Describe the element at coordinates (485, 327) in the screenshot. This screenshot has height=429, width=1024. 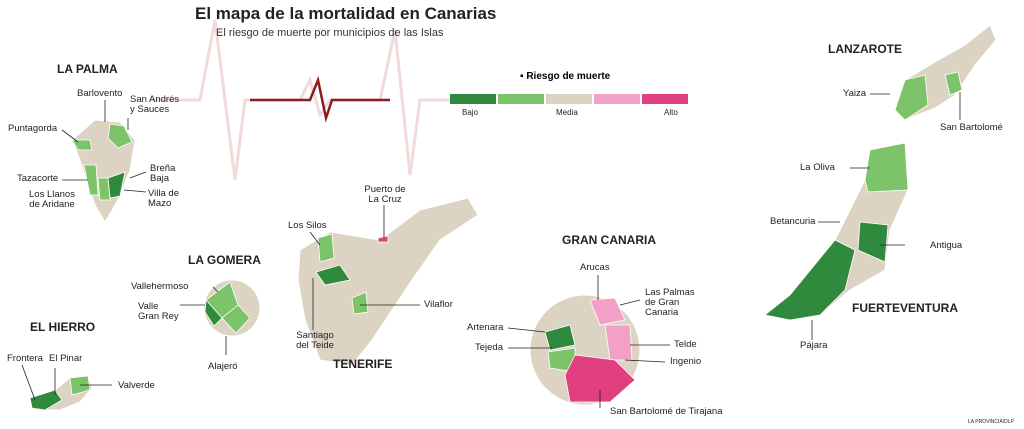
I see `municipality: Artenara` at that location.